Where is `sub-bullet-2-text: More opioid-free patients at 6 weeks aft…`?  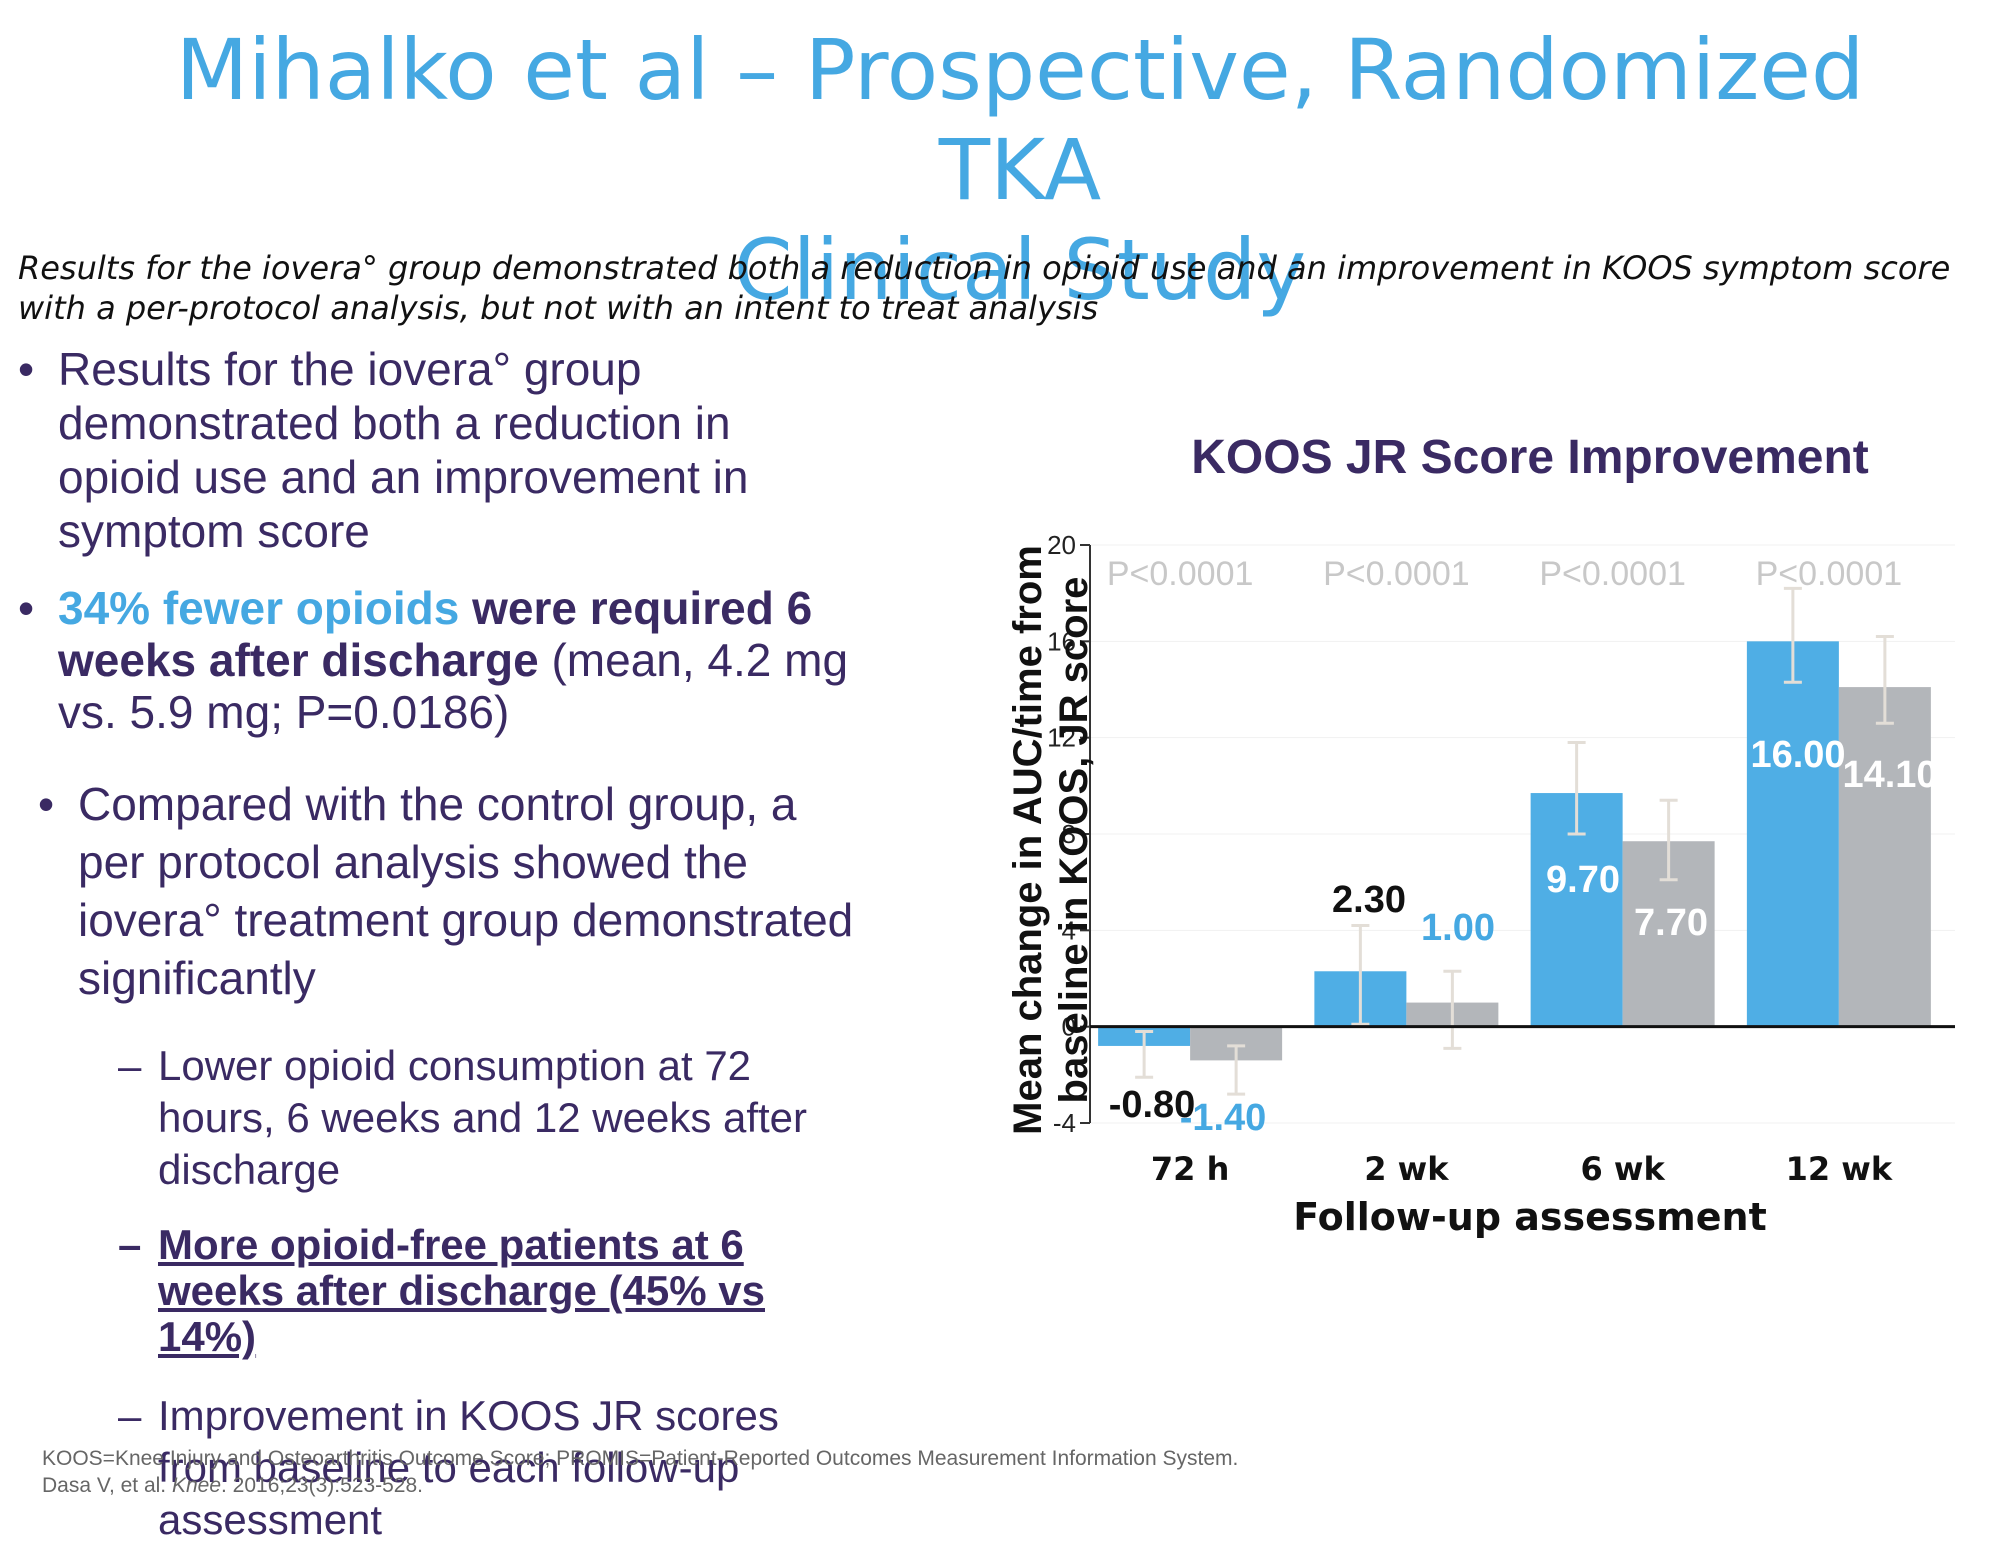
sub-bullet-2-text: More opioid-free patients at 6 weeks aft… is located at coordinates (461, 1290).